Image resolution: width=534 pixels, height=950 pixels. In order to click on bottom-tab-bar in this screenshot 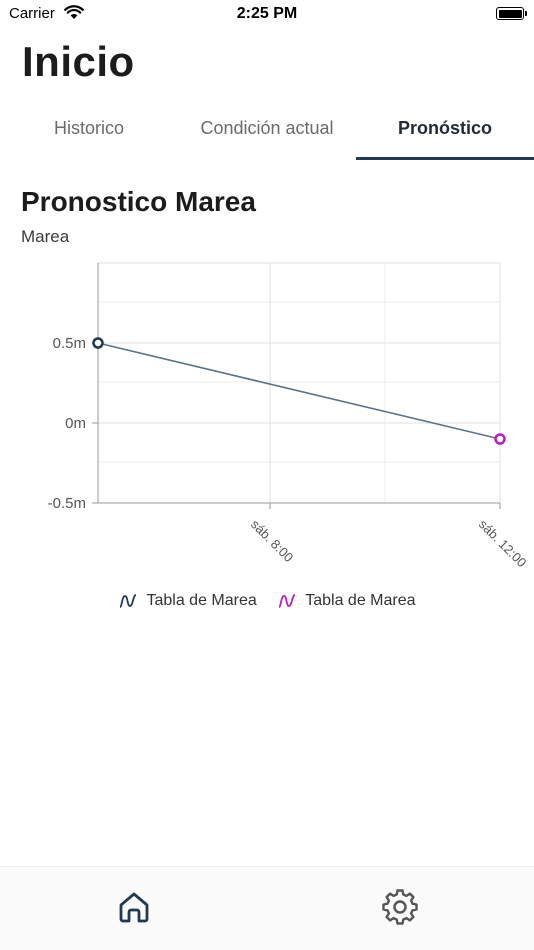, I will do `click(267, 908)`.